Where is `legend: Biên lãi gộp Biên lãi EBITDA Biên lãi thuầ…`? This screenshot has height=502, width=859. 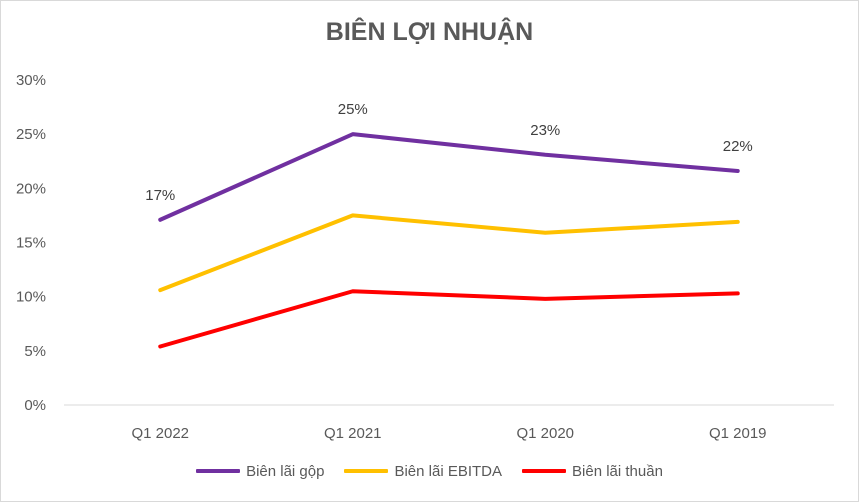
legend: Biên lãi gộp Biên lãi EBITDA Biên lãi thuầ… is located at coordinates (429, 471).